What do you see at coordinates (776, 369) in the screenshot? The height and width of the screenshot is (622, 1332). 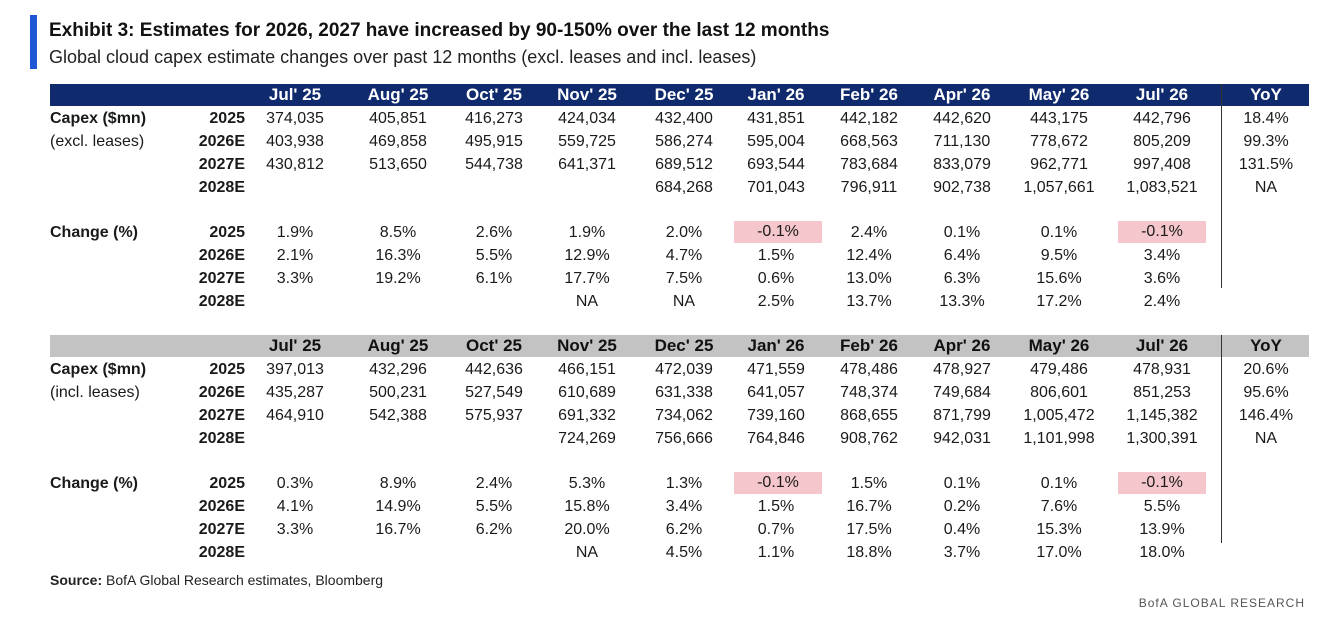 I see `table-cell: 471,559` at bounding box center [776, 369].